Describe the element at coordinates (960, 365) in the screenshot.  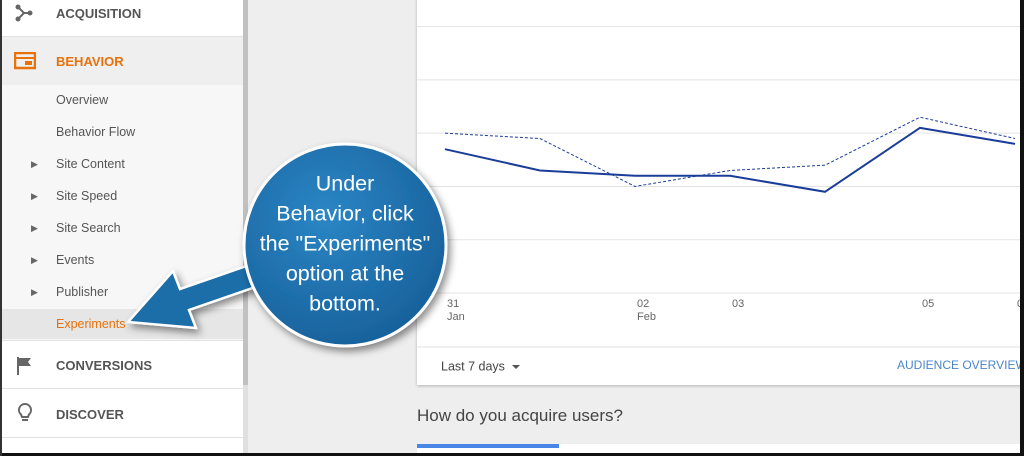
I see `audience-overview-link: AUDIENCE OVERVIEW` at that location.